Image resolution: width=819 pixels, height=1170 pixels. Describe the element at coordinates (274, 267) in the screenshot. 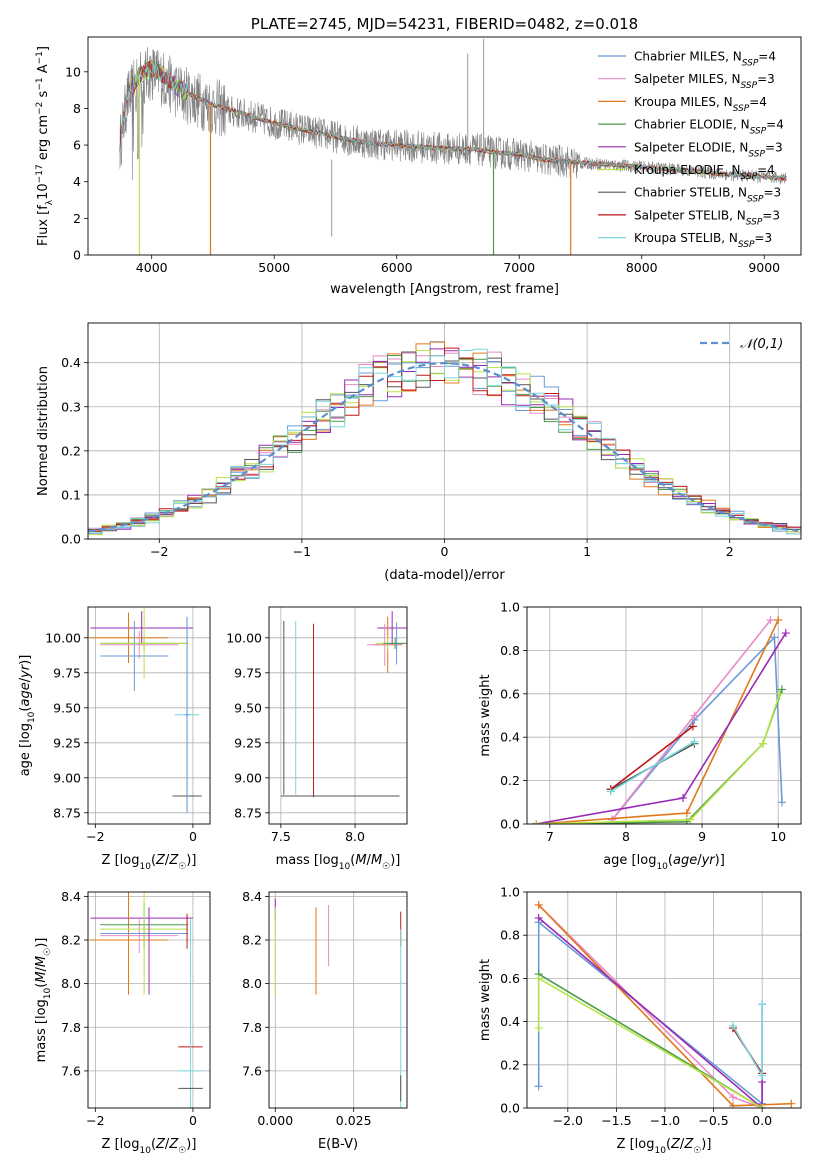

I see `x-tick-label: 5000` at that location.